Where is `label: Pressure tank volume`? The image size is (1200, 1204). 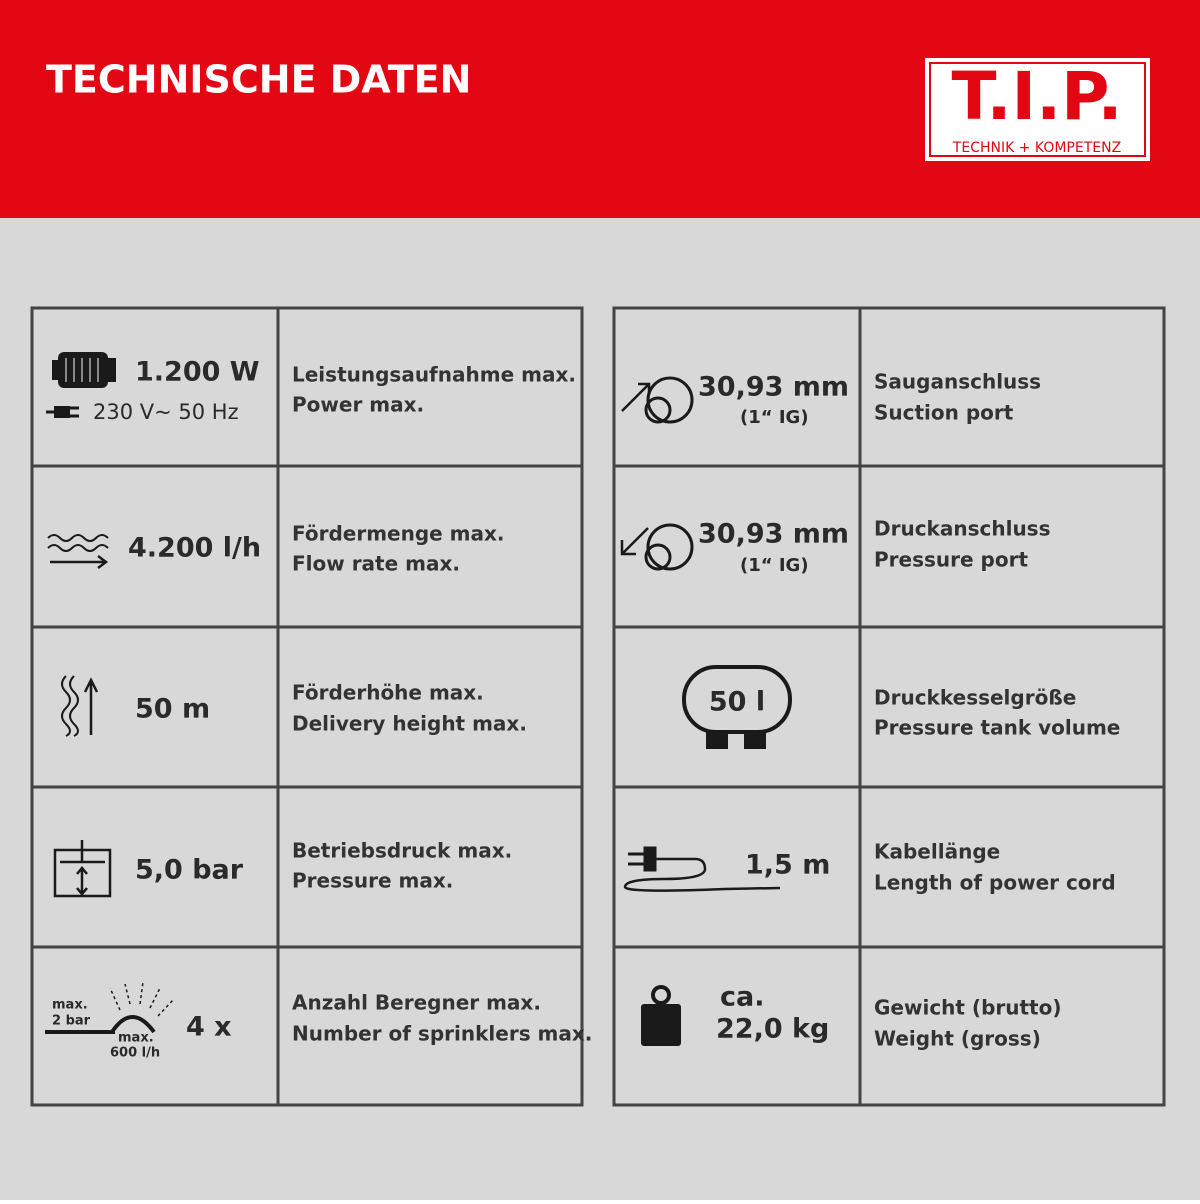
label: Pressure tank volume is located at coordinates (997, 728).